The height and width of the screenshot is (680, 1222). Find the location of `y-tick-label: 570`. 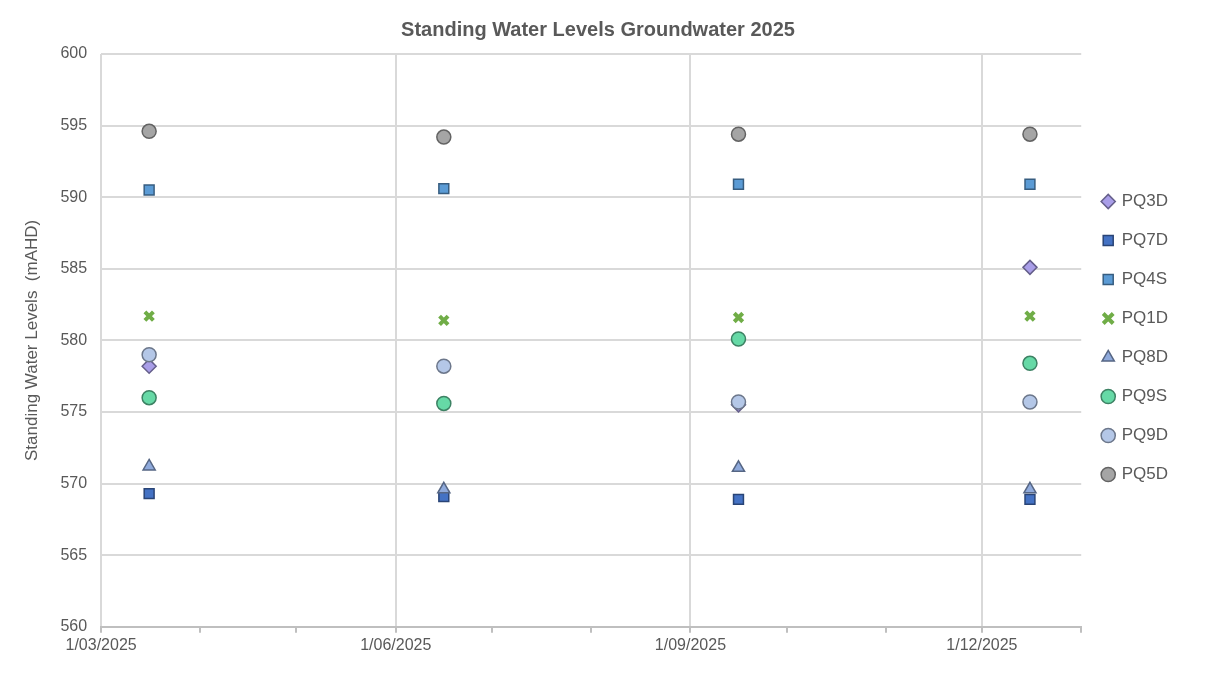

y-tick-label: 570 is located at coordinates (74, 483).